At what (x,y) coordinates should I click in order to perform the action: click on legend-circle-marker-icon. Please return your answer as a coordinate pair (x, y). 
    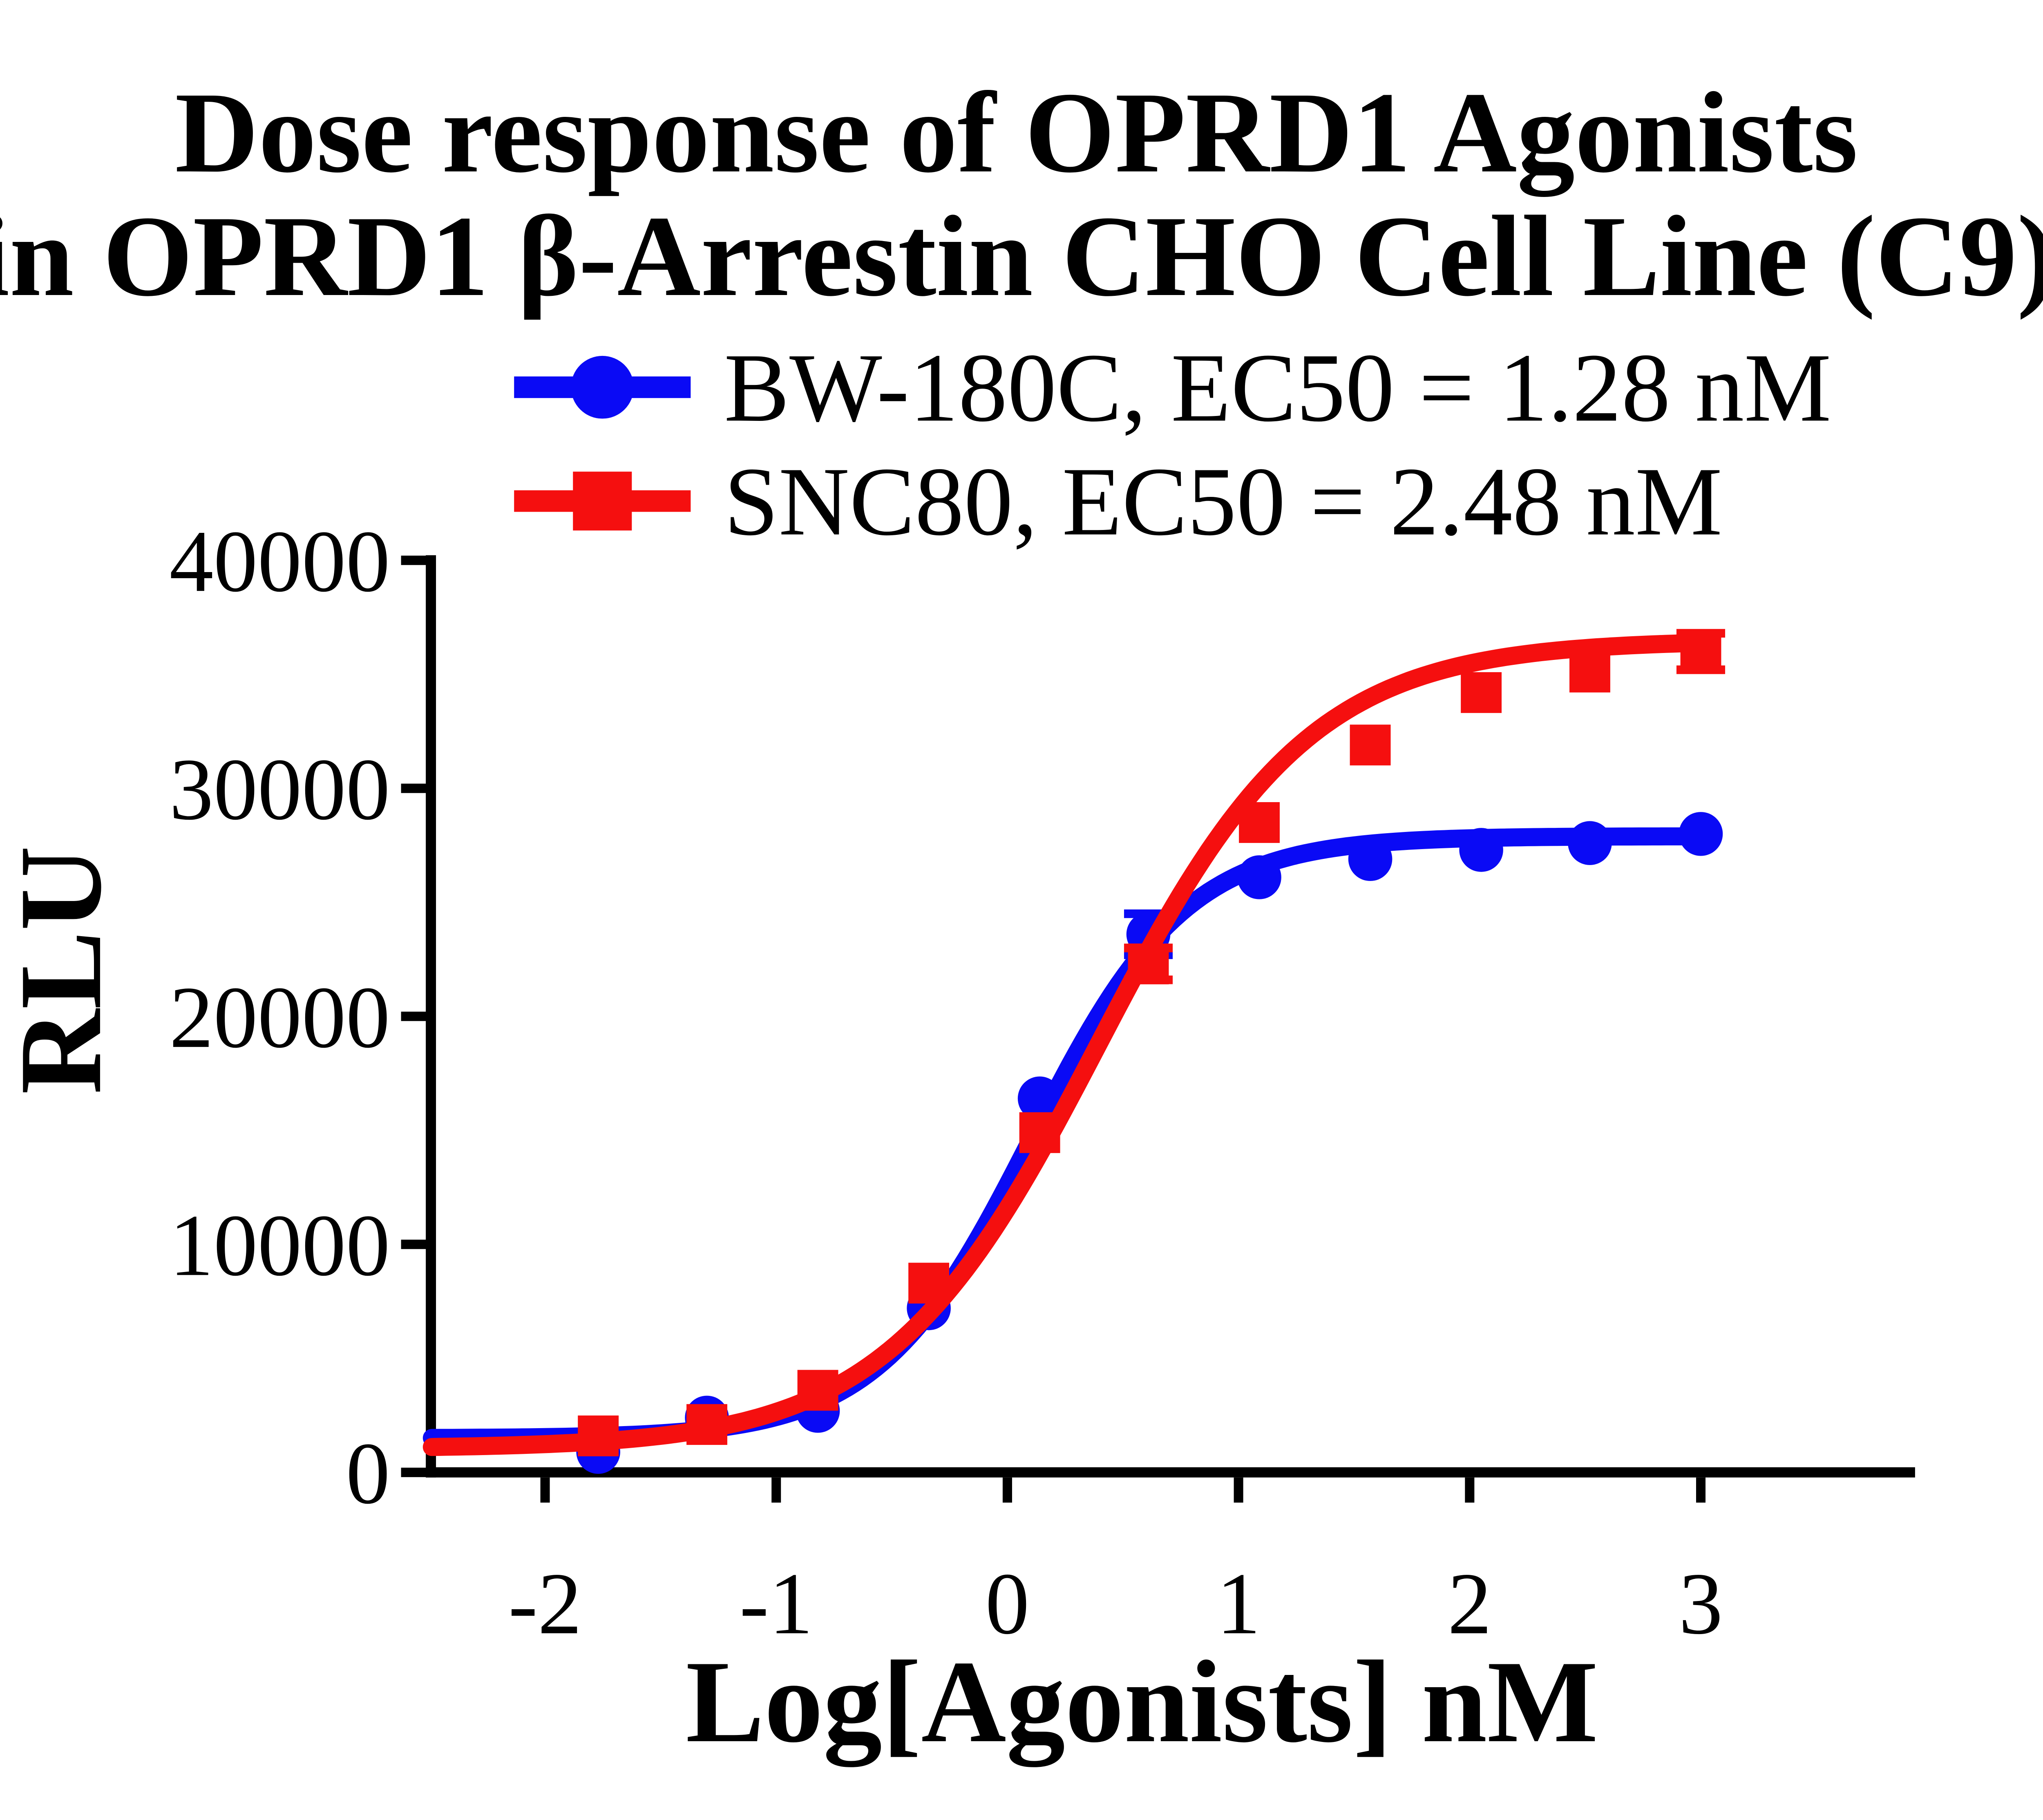
    Looking at the image, I should click on (603, 387).